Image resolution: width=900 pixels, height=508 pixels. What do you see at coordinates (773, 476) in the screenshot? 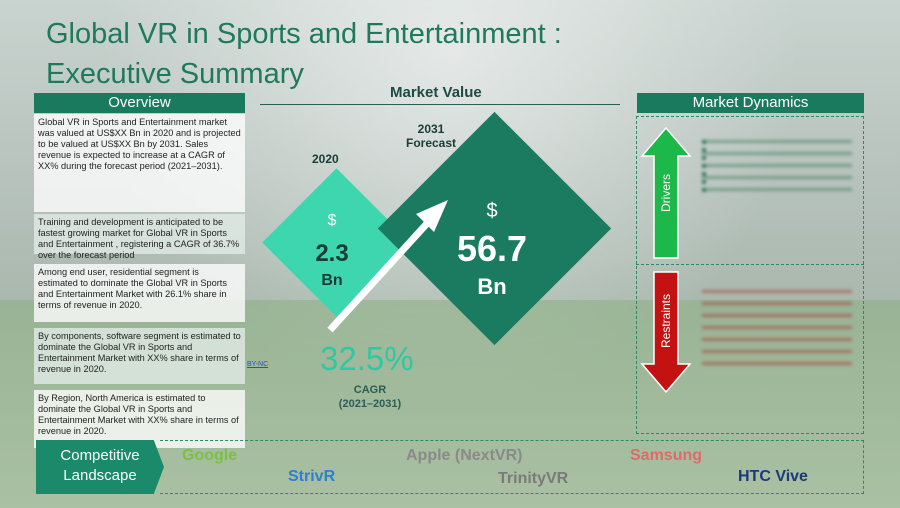
I see `company-htc-vive: HTC Vive` at bounding box center [773, 476].